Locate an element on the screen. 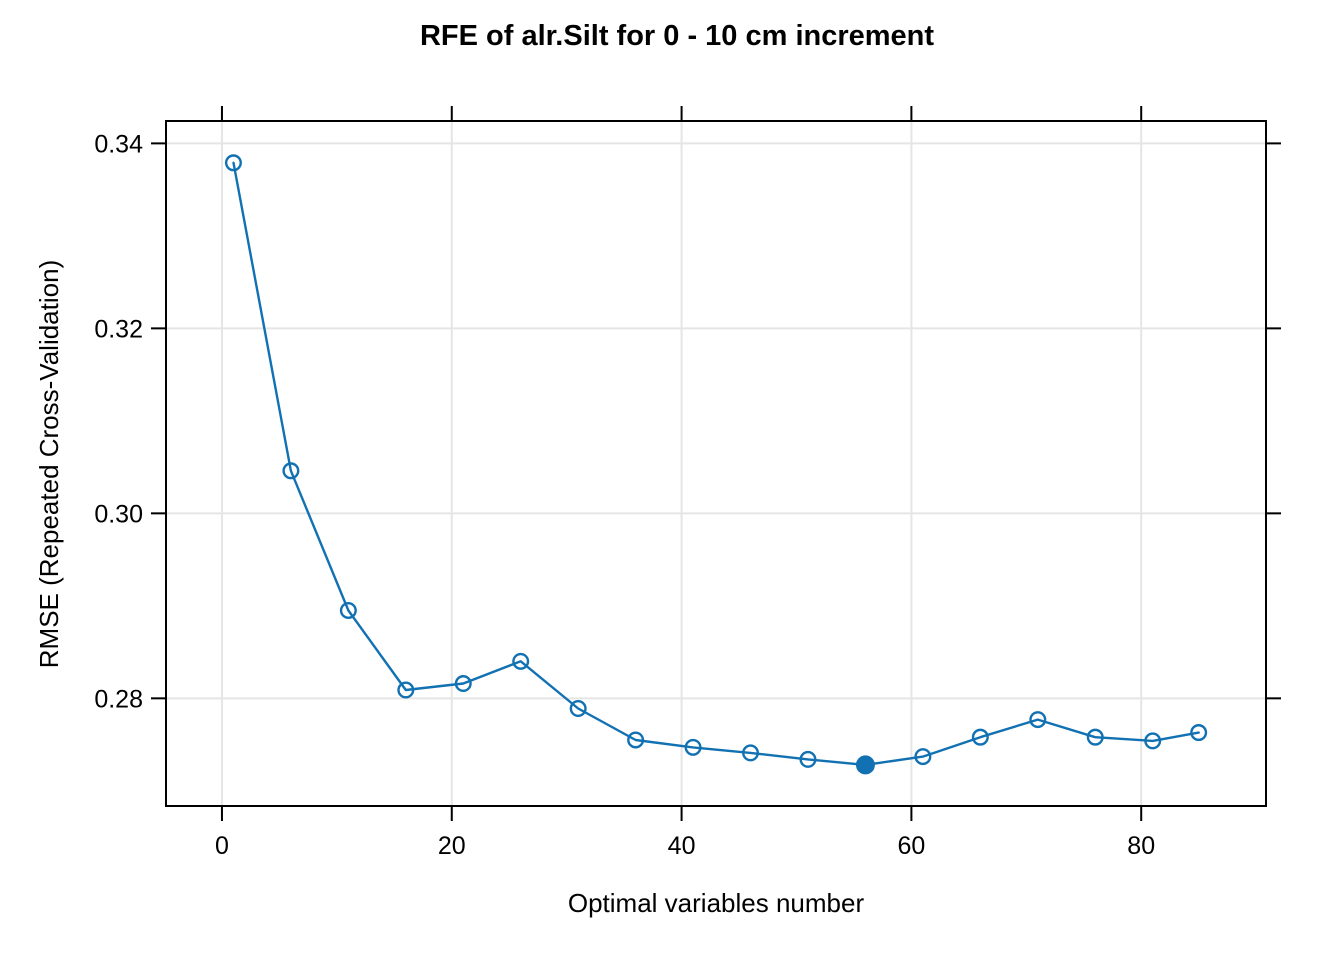  x-axis-label: Optimal variables number is located at coordinates (716, 903).